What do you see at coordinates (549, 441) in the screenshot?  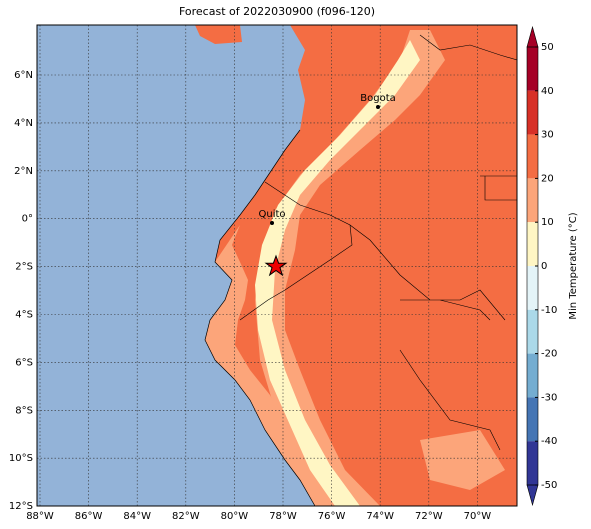 I see `colorbar-tick-label: -40` at bounding box center [549, 441].